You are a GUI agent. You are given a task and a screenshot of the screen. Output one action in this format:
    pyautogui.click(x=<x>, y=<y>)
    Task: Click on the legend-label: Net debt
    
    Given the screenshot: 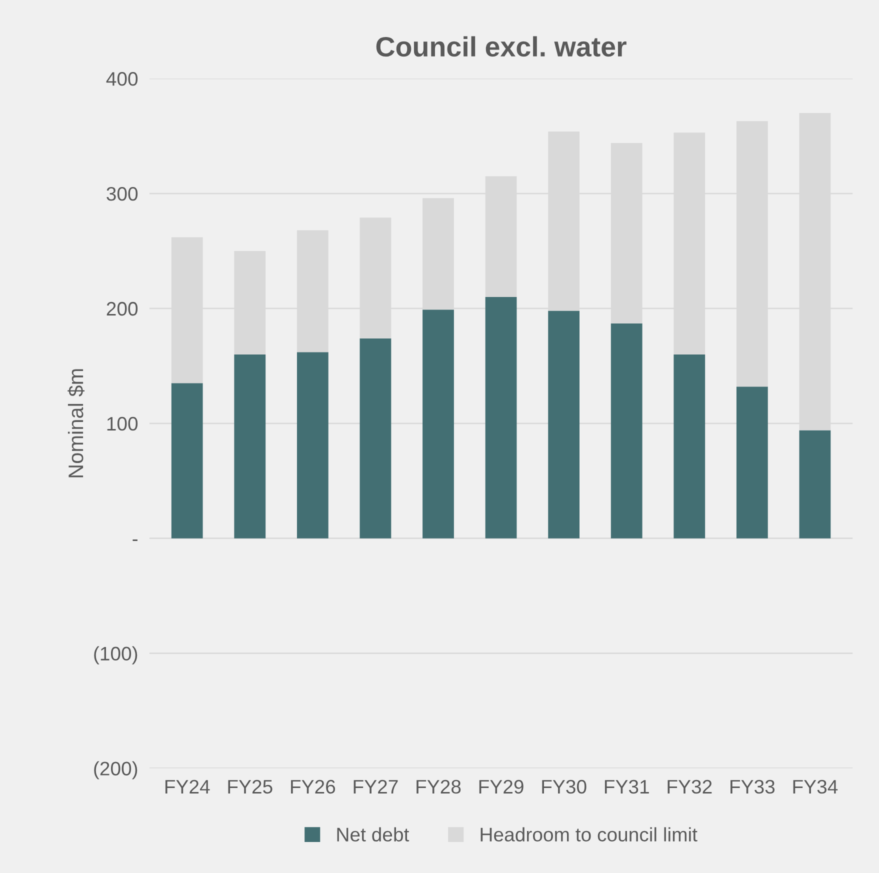 What is the action you would take?
    pyautogui.click(x=373, y=834)
    